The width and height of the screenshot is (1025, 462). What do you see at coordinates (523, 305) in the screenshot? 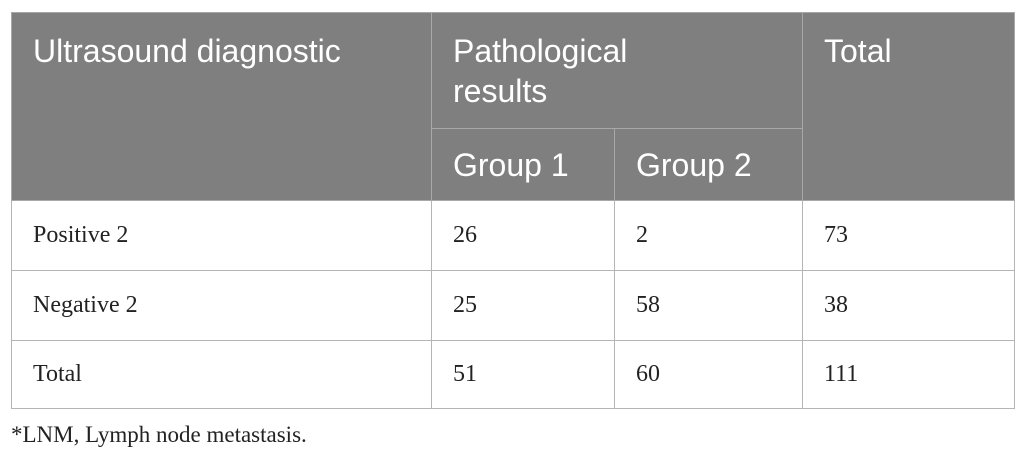
I see `cell: 25` at bounding box center [523, 305].